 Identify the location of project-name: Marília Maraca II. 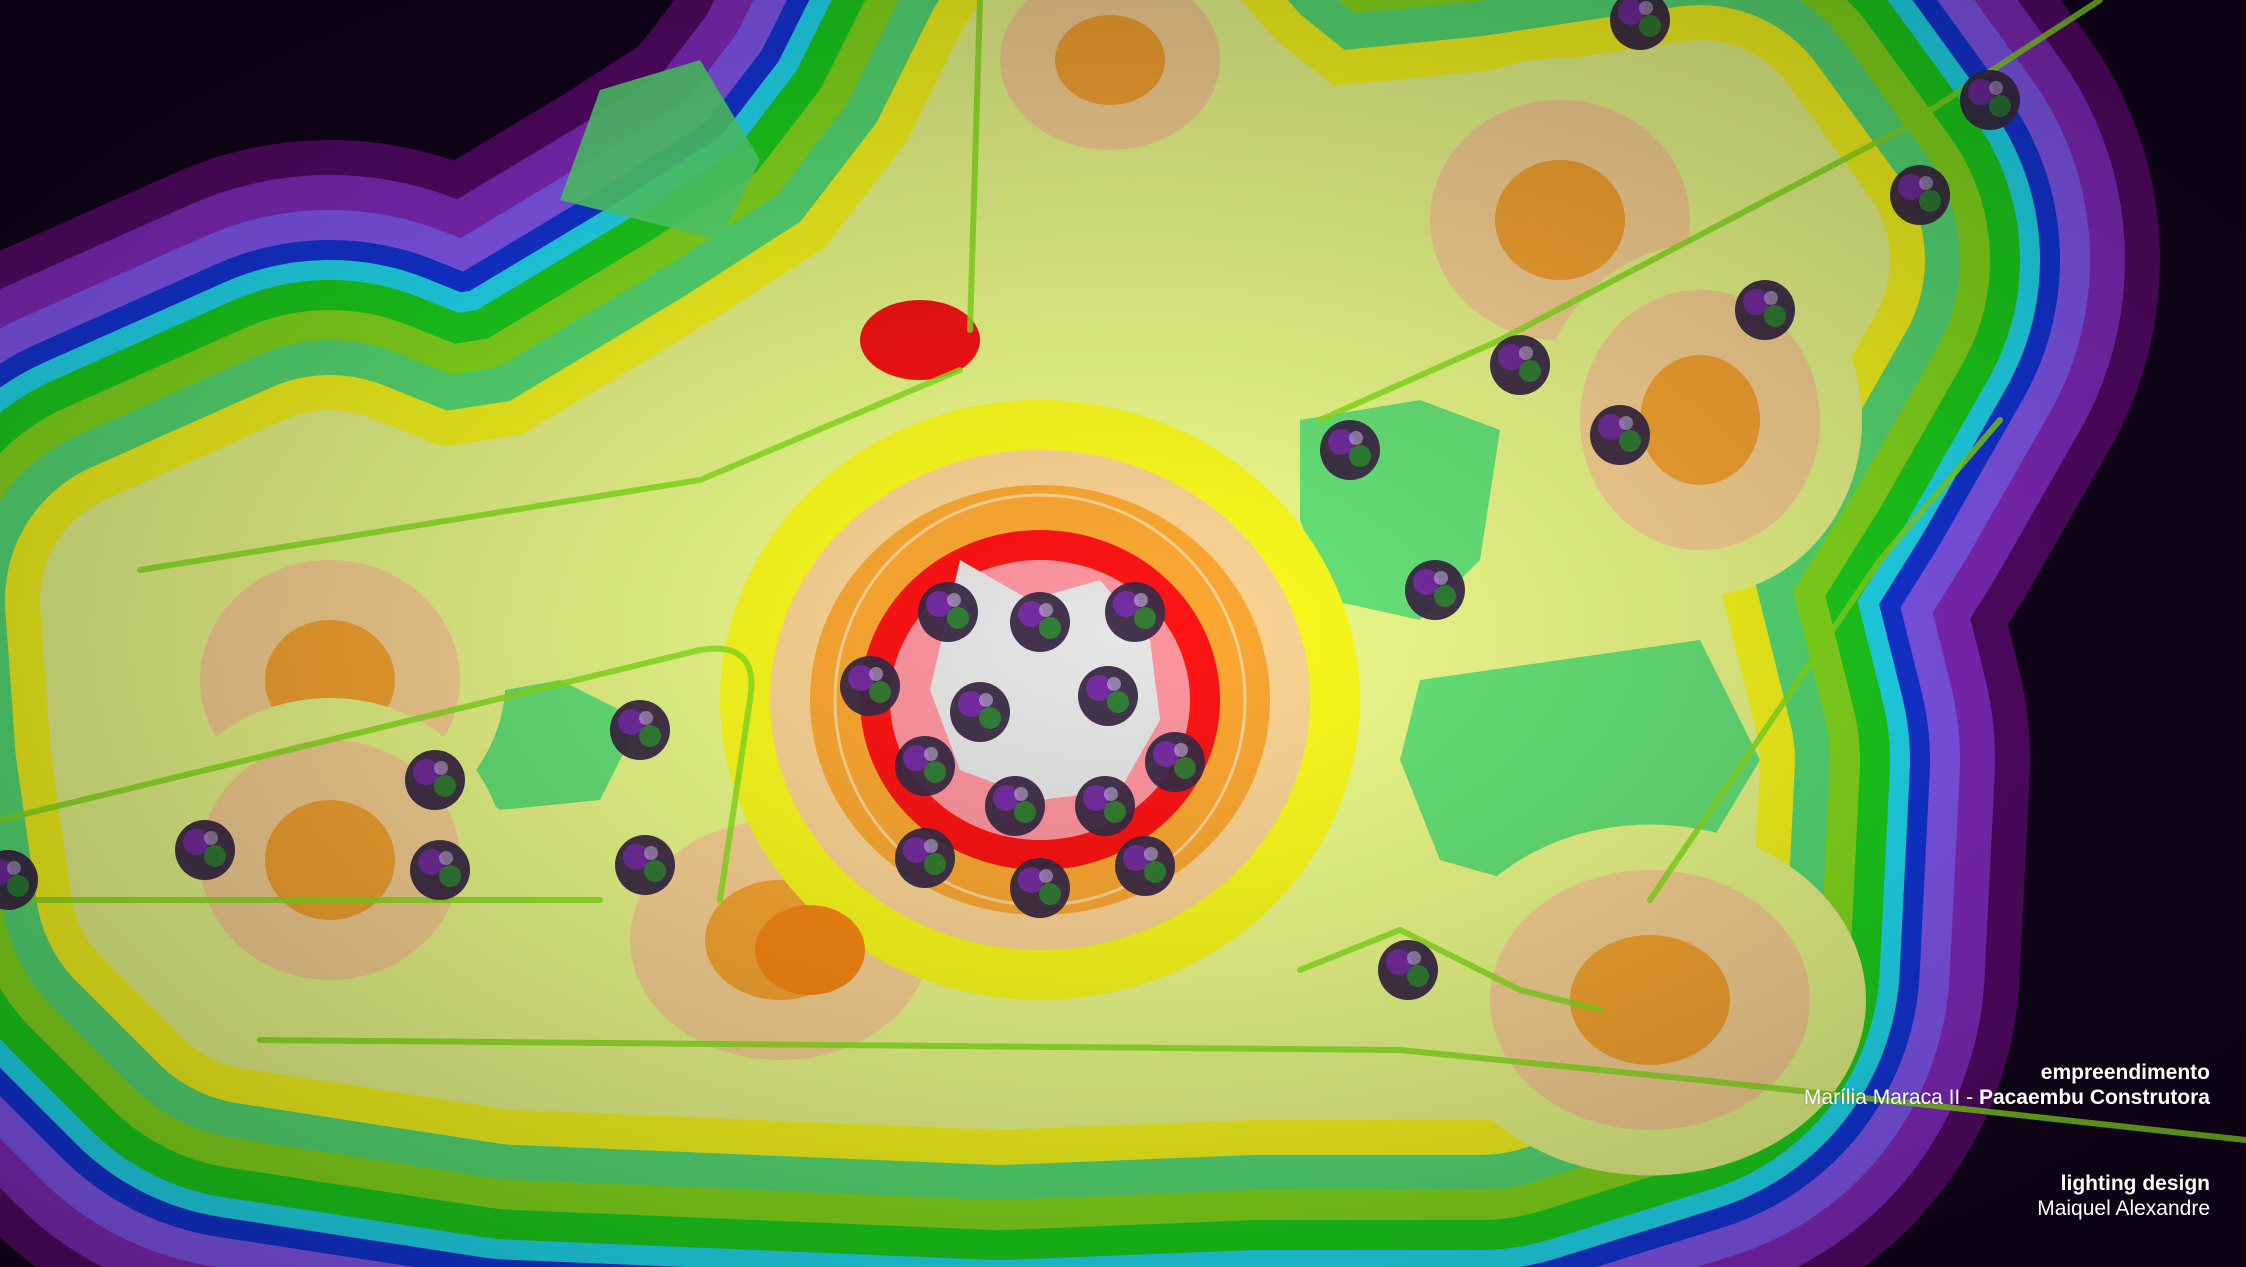
(1882, 1097).